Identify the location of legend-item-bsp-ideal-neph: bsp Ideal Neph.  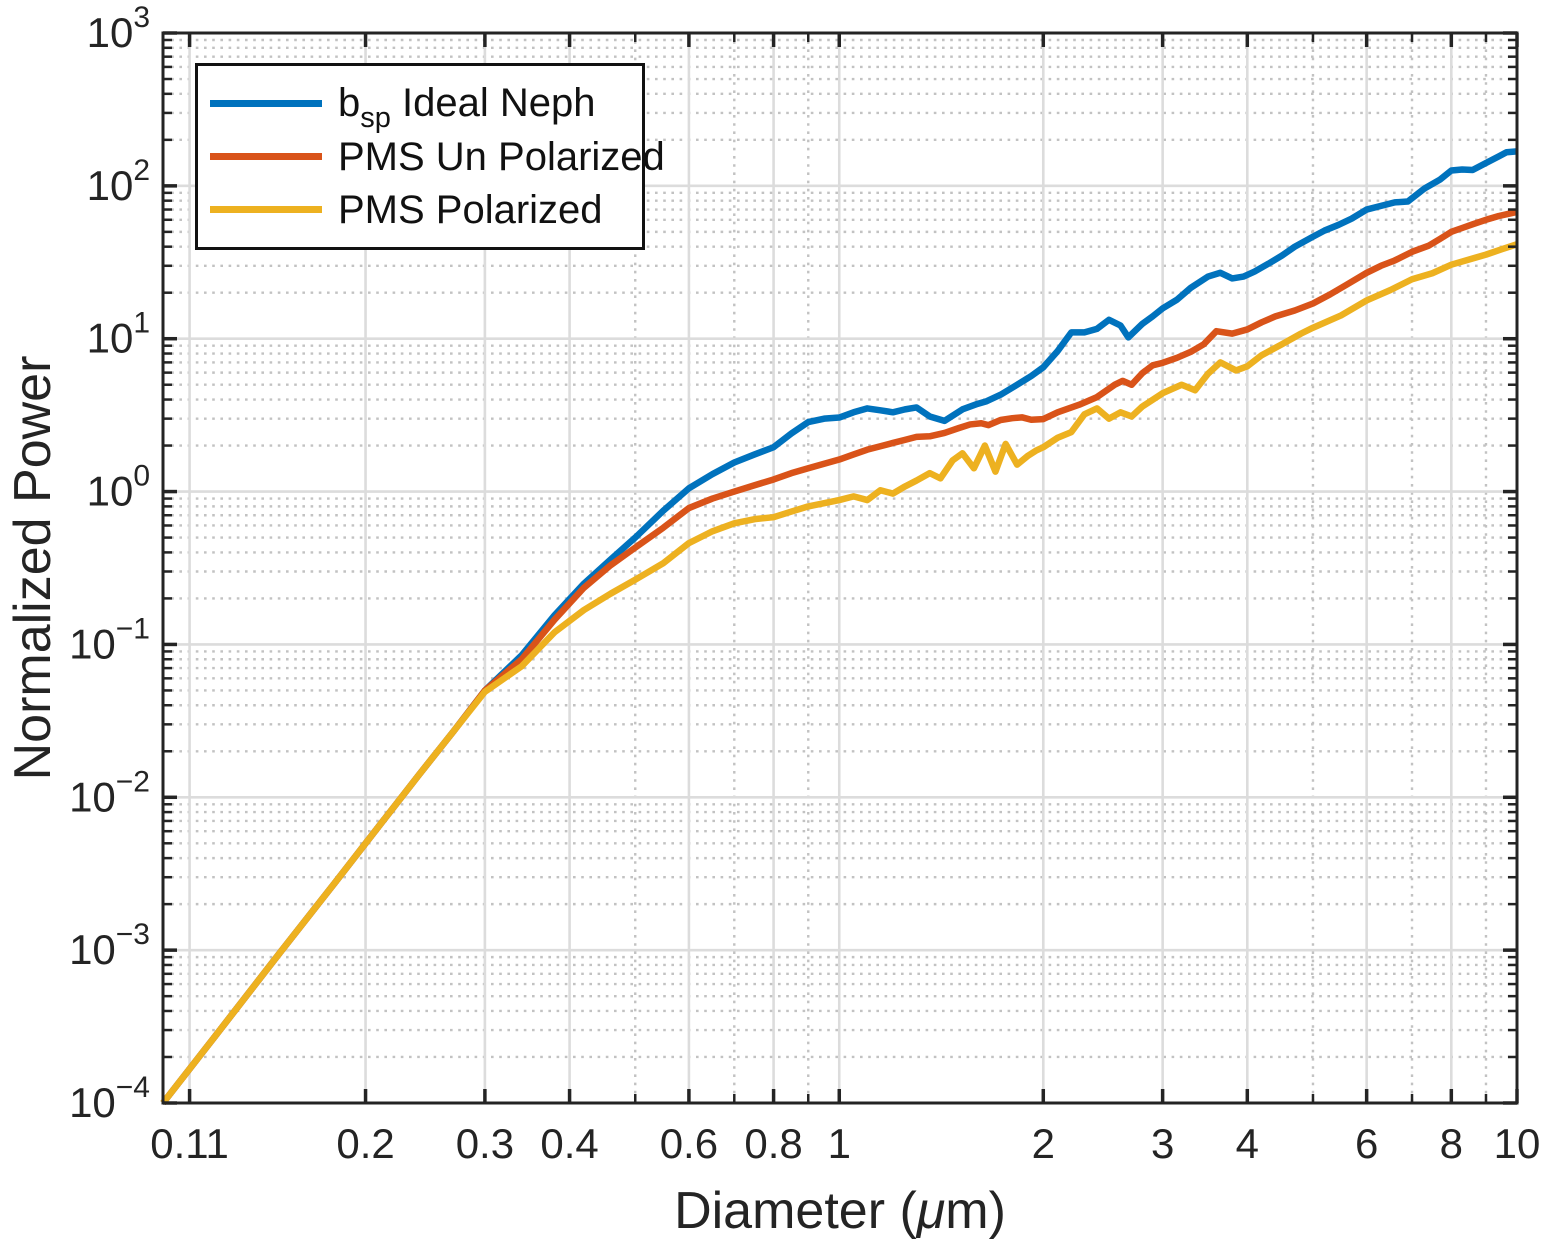
(422, 108).